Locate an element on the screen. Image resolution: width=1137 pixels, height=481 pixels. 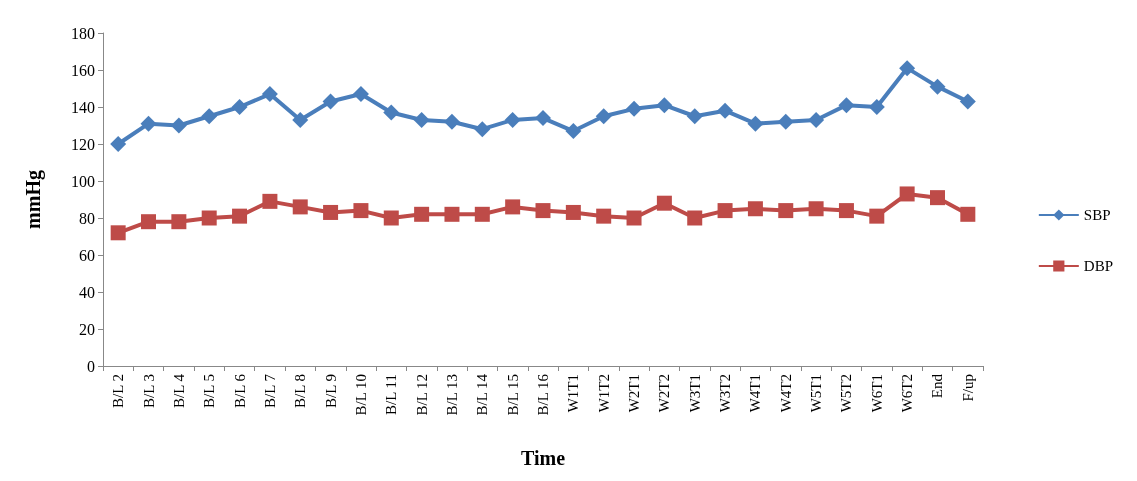
x-tick-label: B/L 4 is located at coordinates (178, 391).